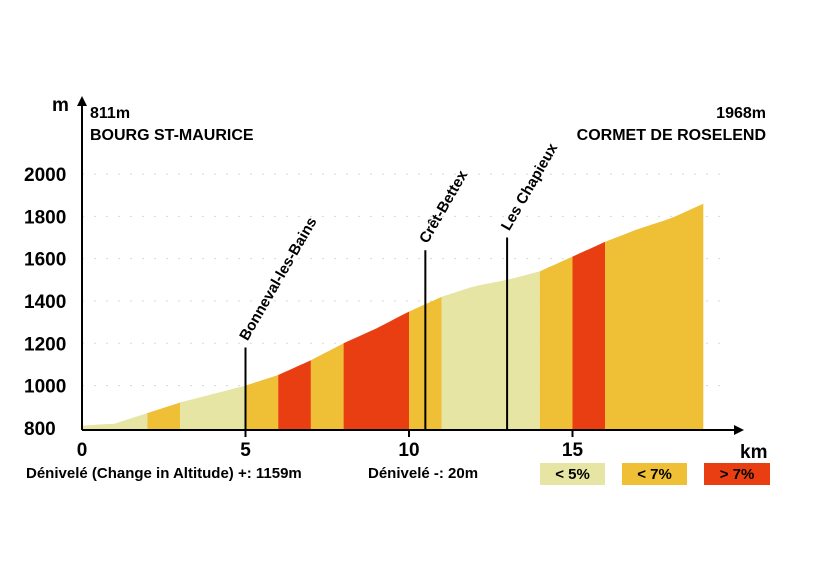  Describe the element at coordinates (45, 387) in the screenshot. I see `y-tick-label: 1000` at that location.